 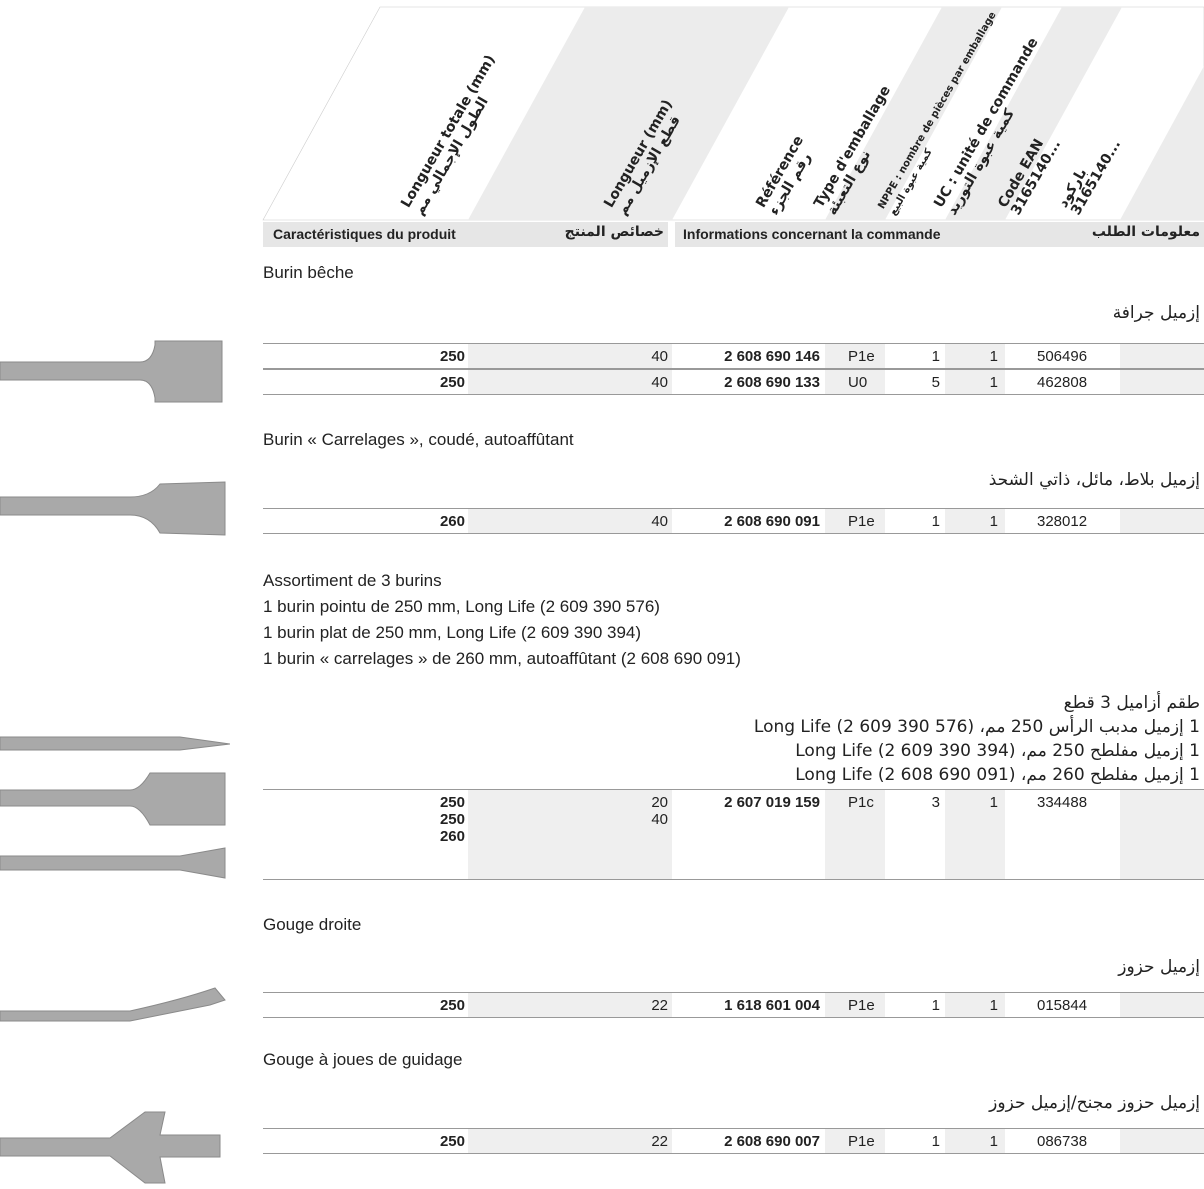 What do you see at coordinates (935, 802) in the screenshot?
I see `cell-nppe: 3` at bounding box center [935, 802].